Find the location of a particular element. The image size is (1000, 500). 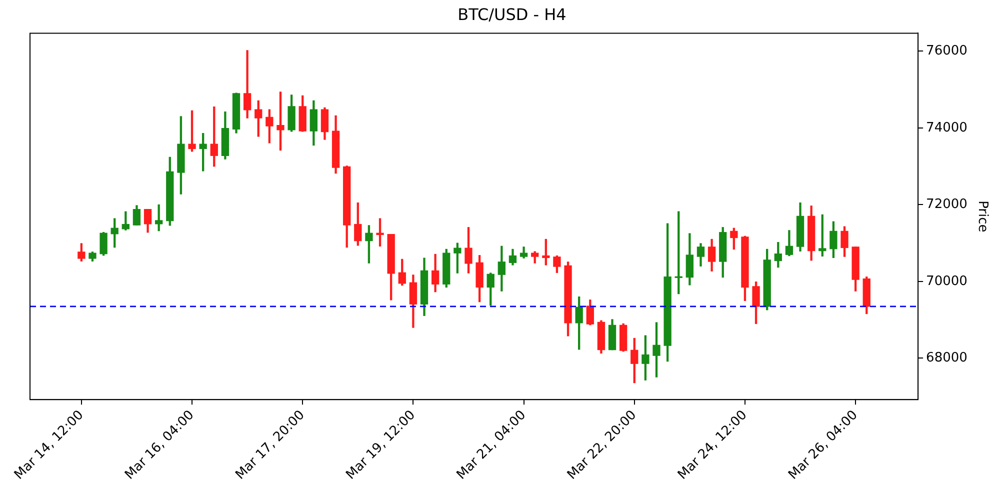

chart-title: BTC/USD - H4 is located at coordinates (512, 14).